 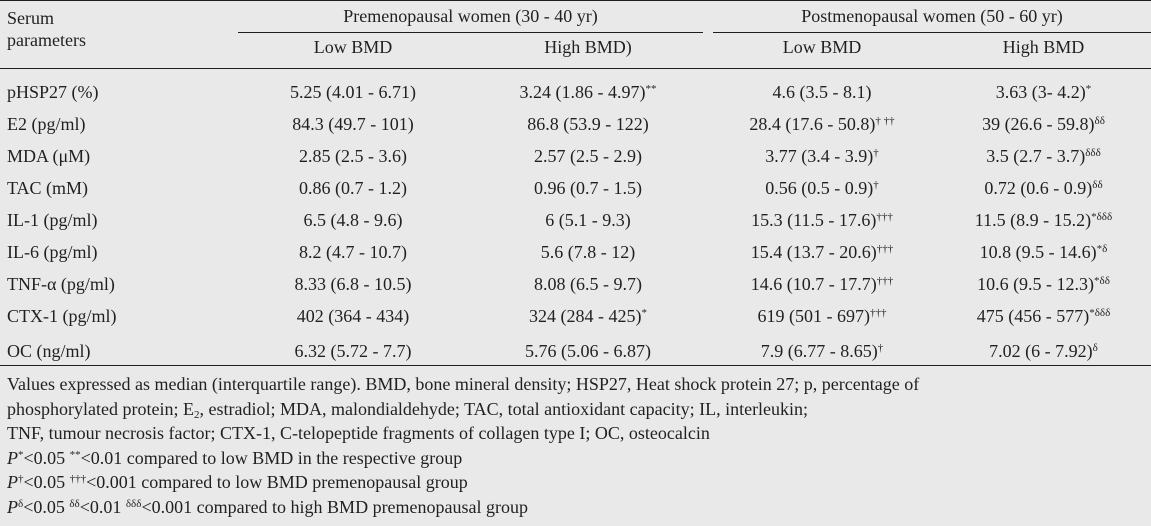 I want to click on value-cell: 4.6 (3.5 - 8.1), so click(x=822, y=92).